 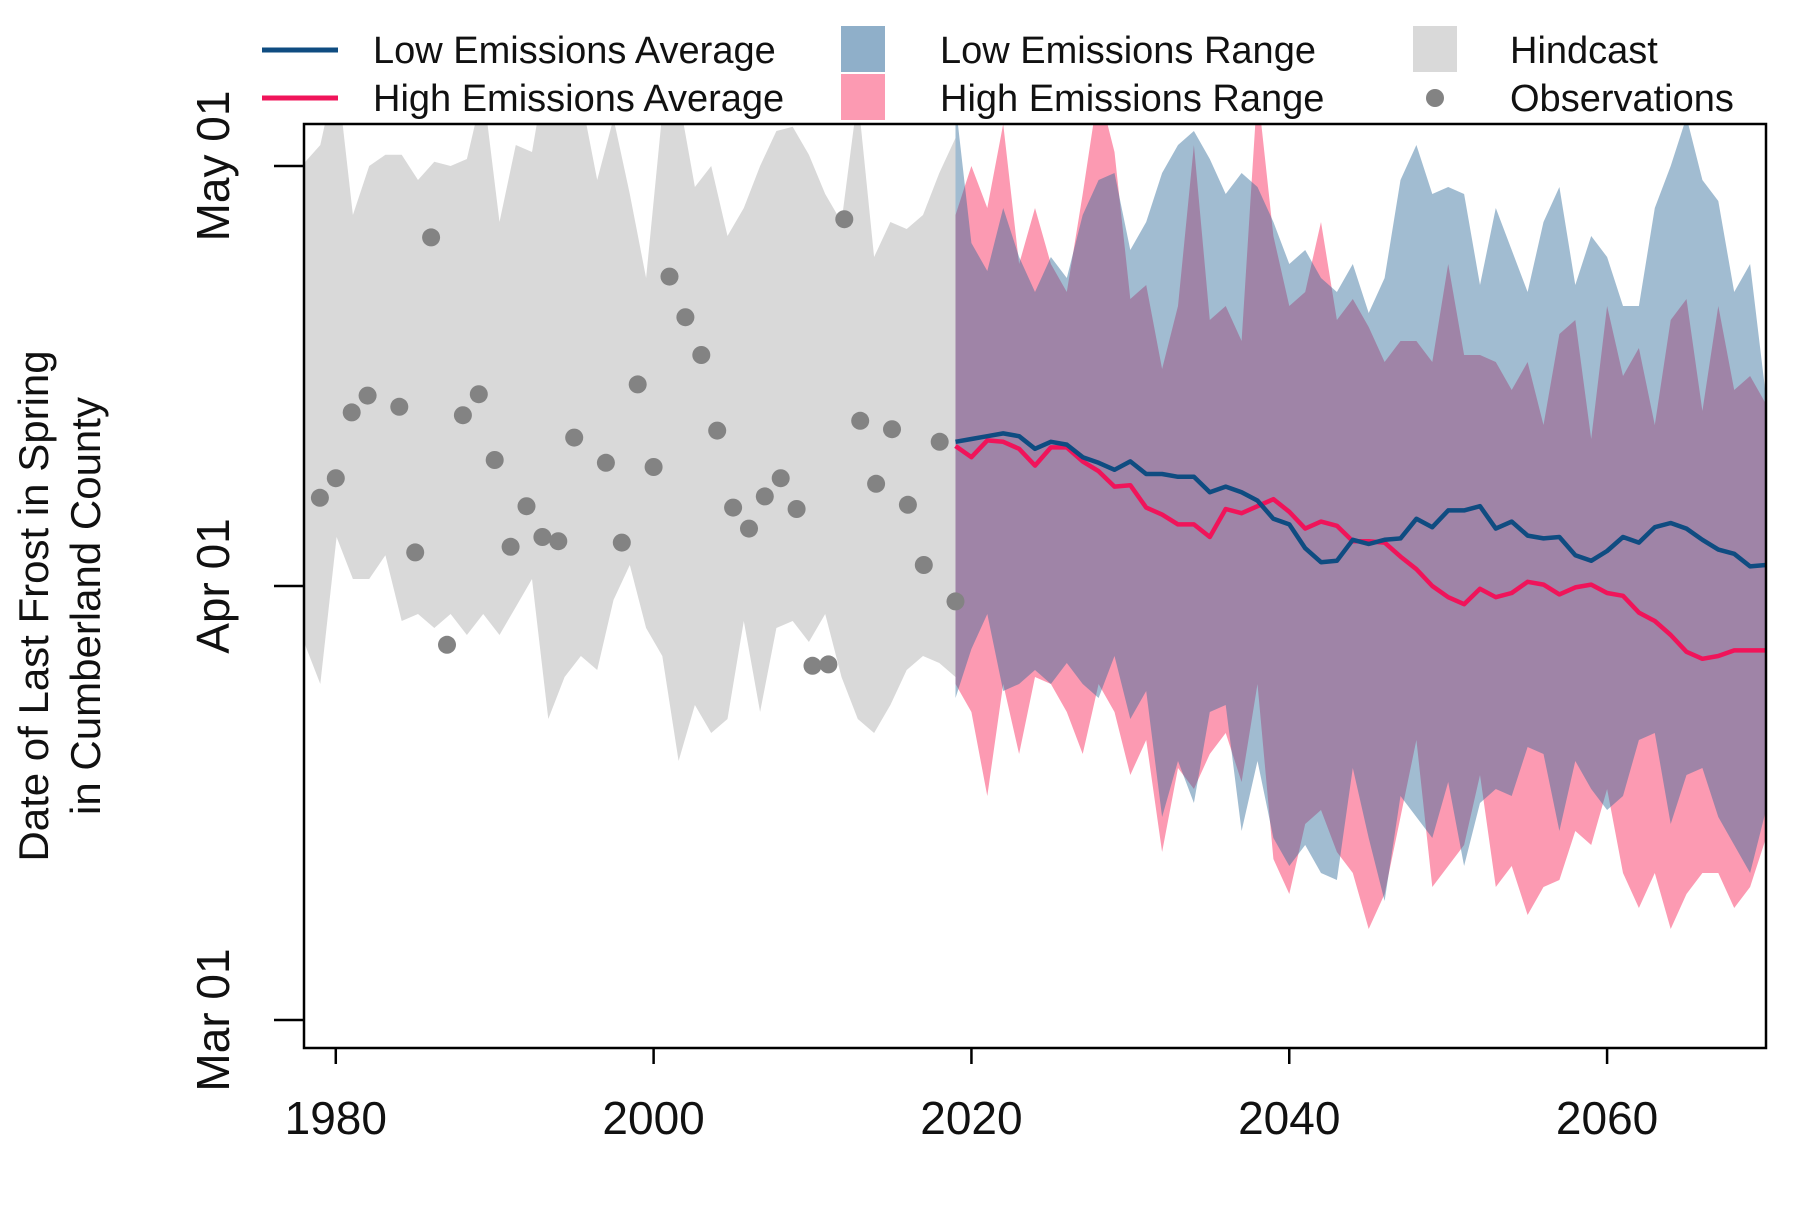 I want to click on legend-item: Observations, so click(x=1580, y=99).